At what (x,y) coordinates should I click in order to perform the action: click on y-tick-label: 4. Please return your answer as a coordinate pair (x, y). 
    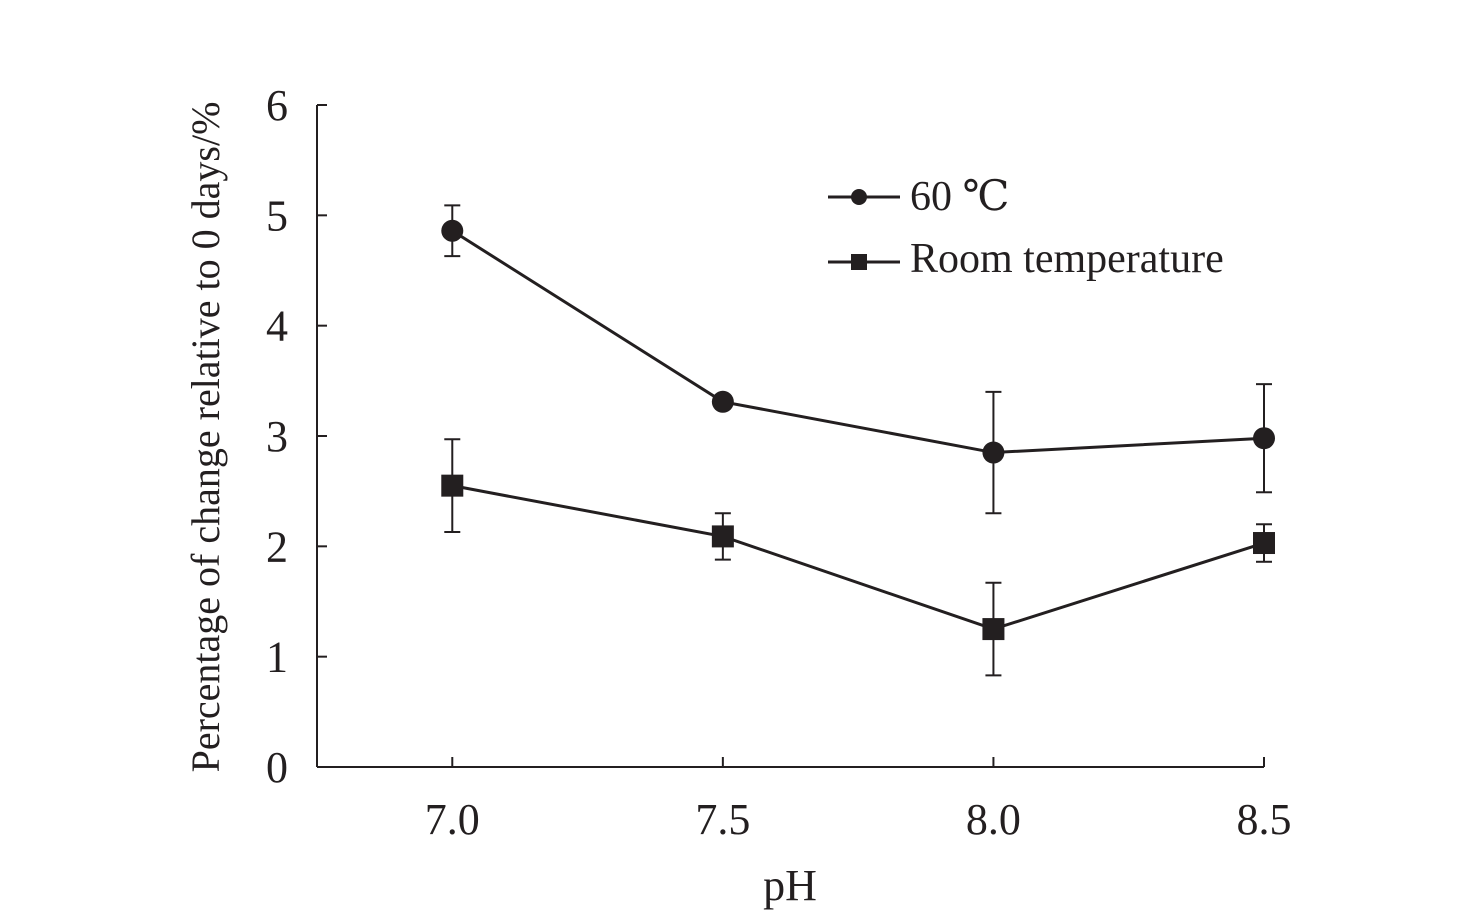
    Looking at the image, I should click on (277, 326).